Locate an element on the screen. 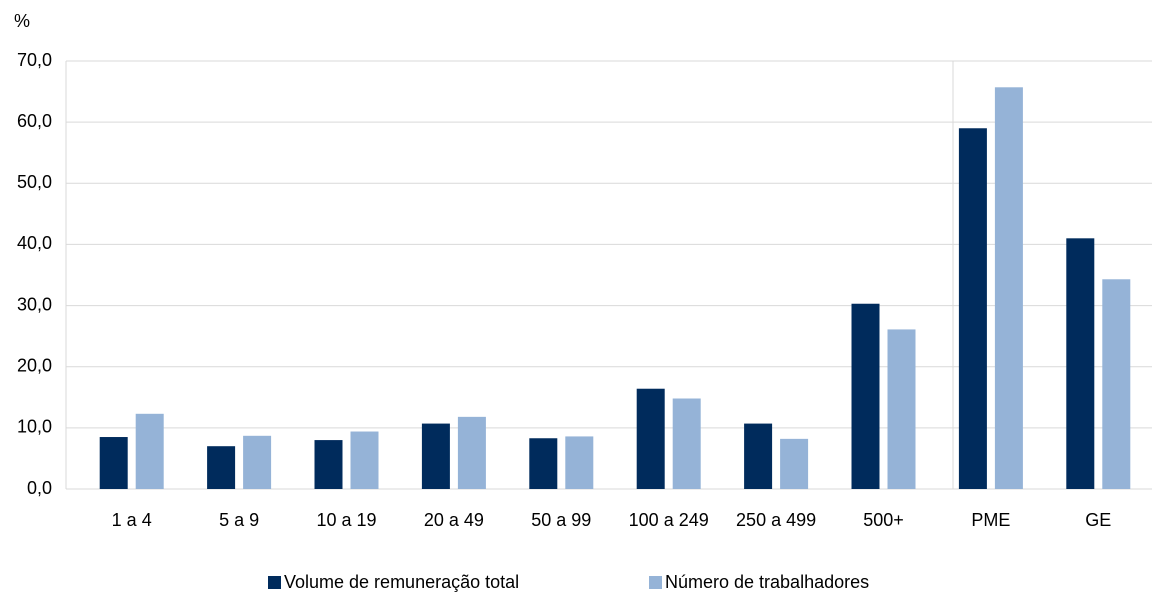 The width and height of the screenshot is (1159, 601). x-tick-label: 50 a 99 is located at coordinates (561, 520).